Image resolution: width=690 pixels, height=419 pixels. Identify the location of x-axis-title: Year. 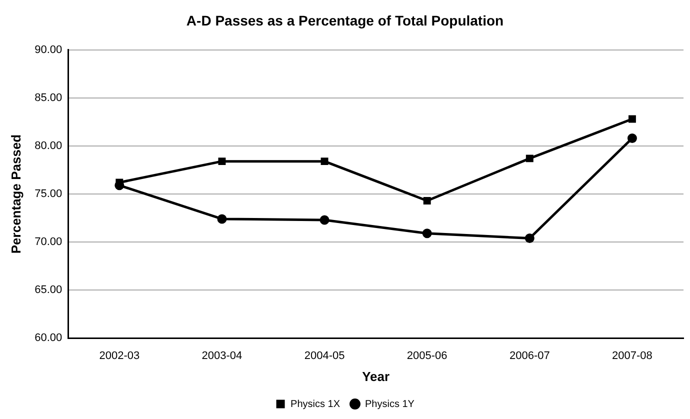
(376, 376).